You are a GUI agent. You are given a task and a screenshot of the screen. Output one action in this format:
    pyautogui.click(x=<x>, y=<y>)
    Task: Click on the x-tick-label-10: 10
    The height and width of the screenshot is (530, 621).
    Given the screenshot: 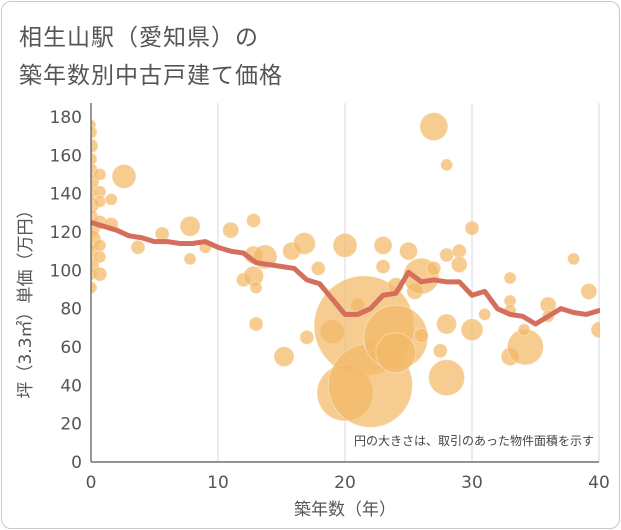 What is the action you would take?
    pyautogui.click(x=218, y=483)
    